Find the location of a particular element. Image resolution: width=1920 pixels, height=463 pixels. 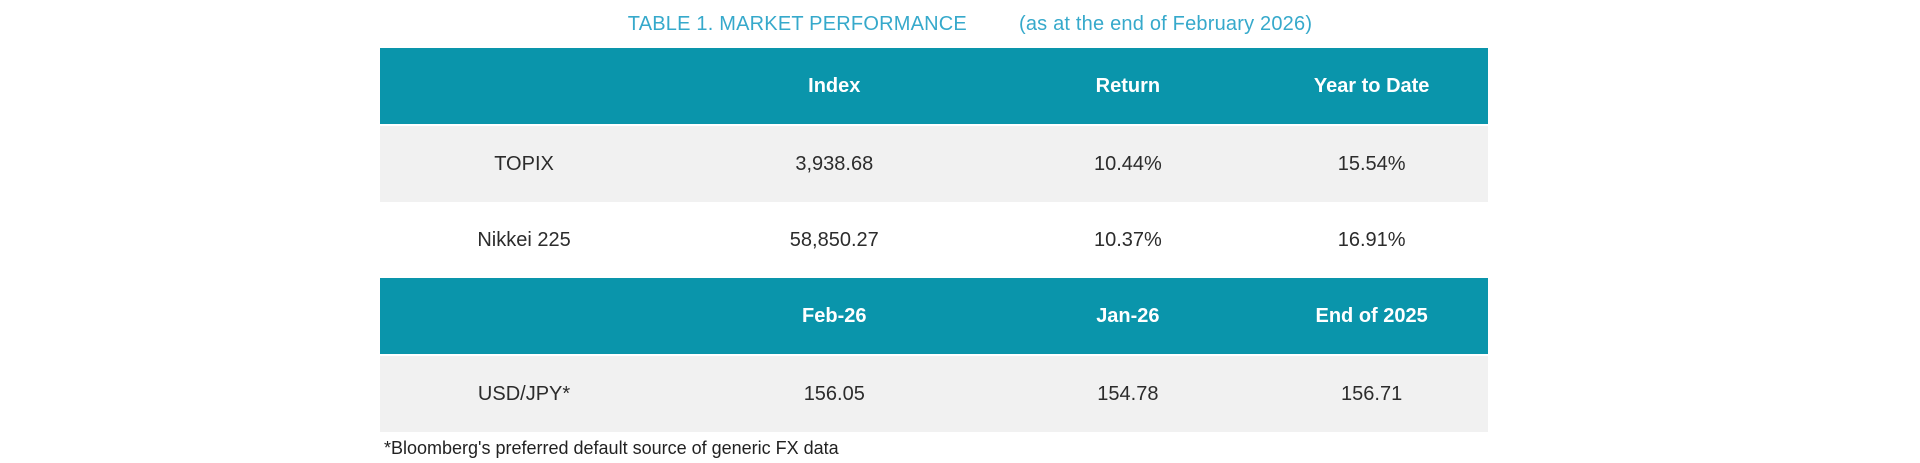

topix-index-value: 3,938.68 is located at coordinates (834, 163).